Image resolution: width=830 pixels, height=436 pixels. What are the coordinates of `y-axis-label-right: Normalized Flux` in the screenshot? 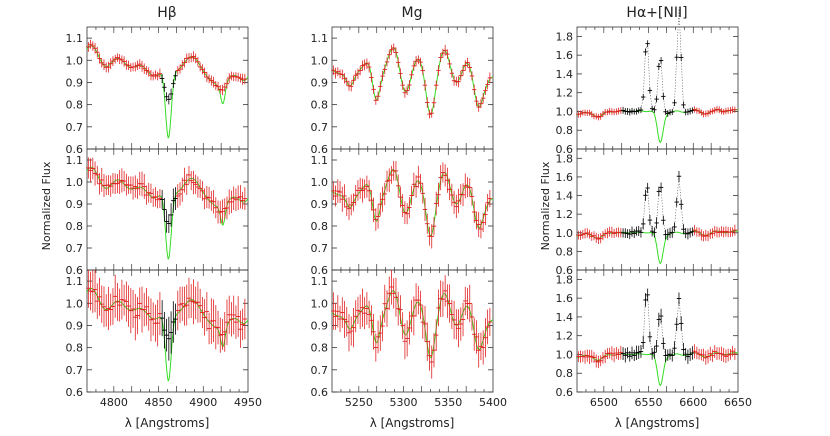 It's located at (545, 205).